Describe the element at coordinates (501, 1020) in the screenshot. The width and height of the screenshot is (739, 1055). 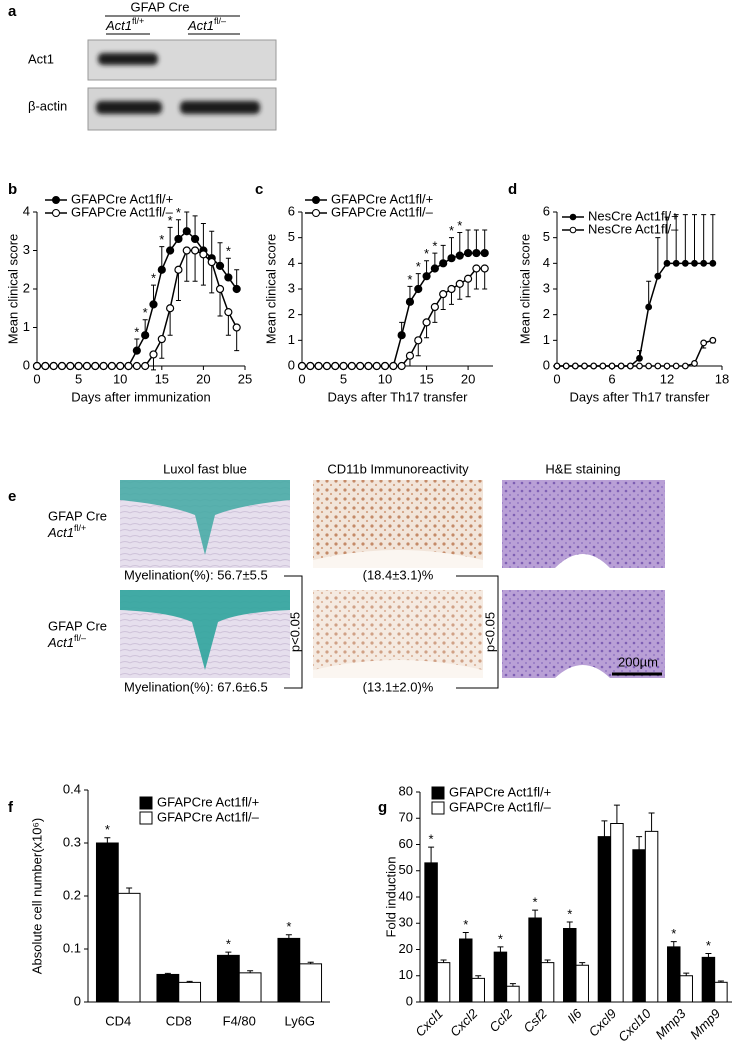
I see `x-tick-label: Ccl2` at that location.